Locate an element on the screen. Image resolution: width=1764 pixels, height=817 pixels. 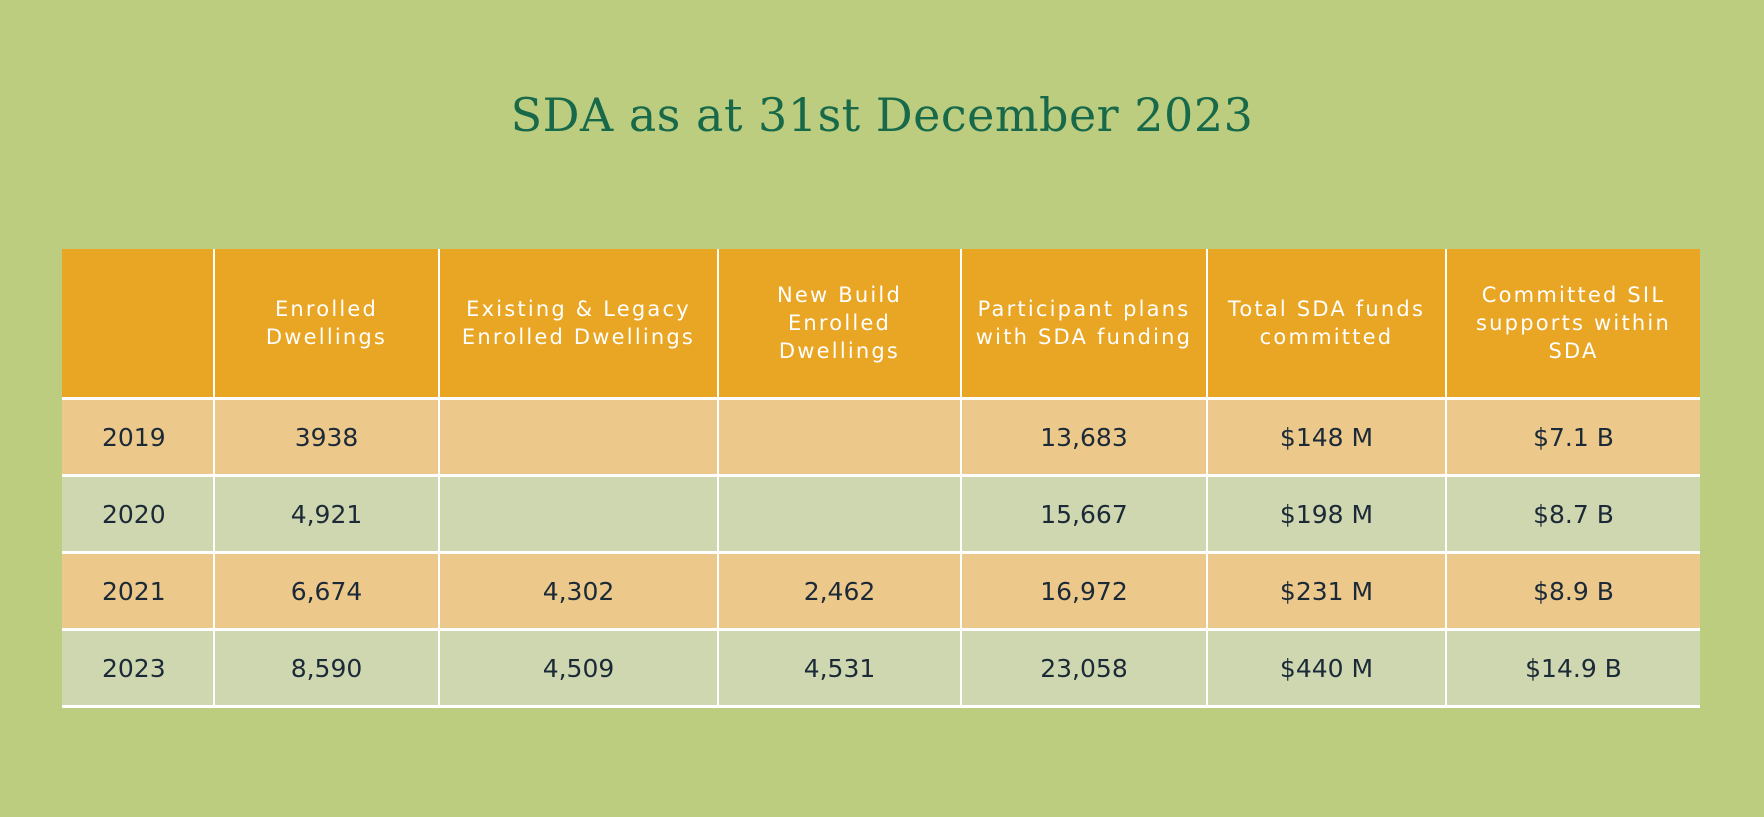
cell-year: 2019 is located at coordinates (138, 436).